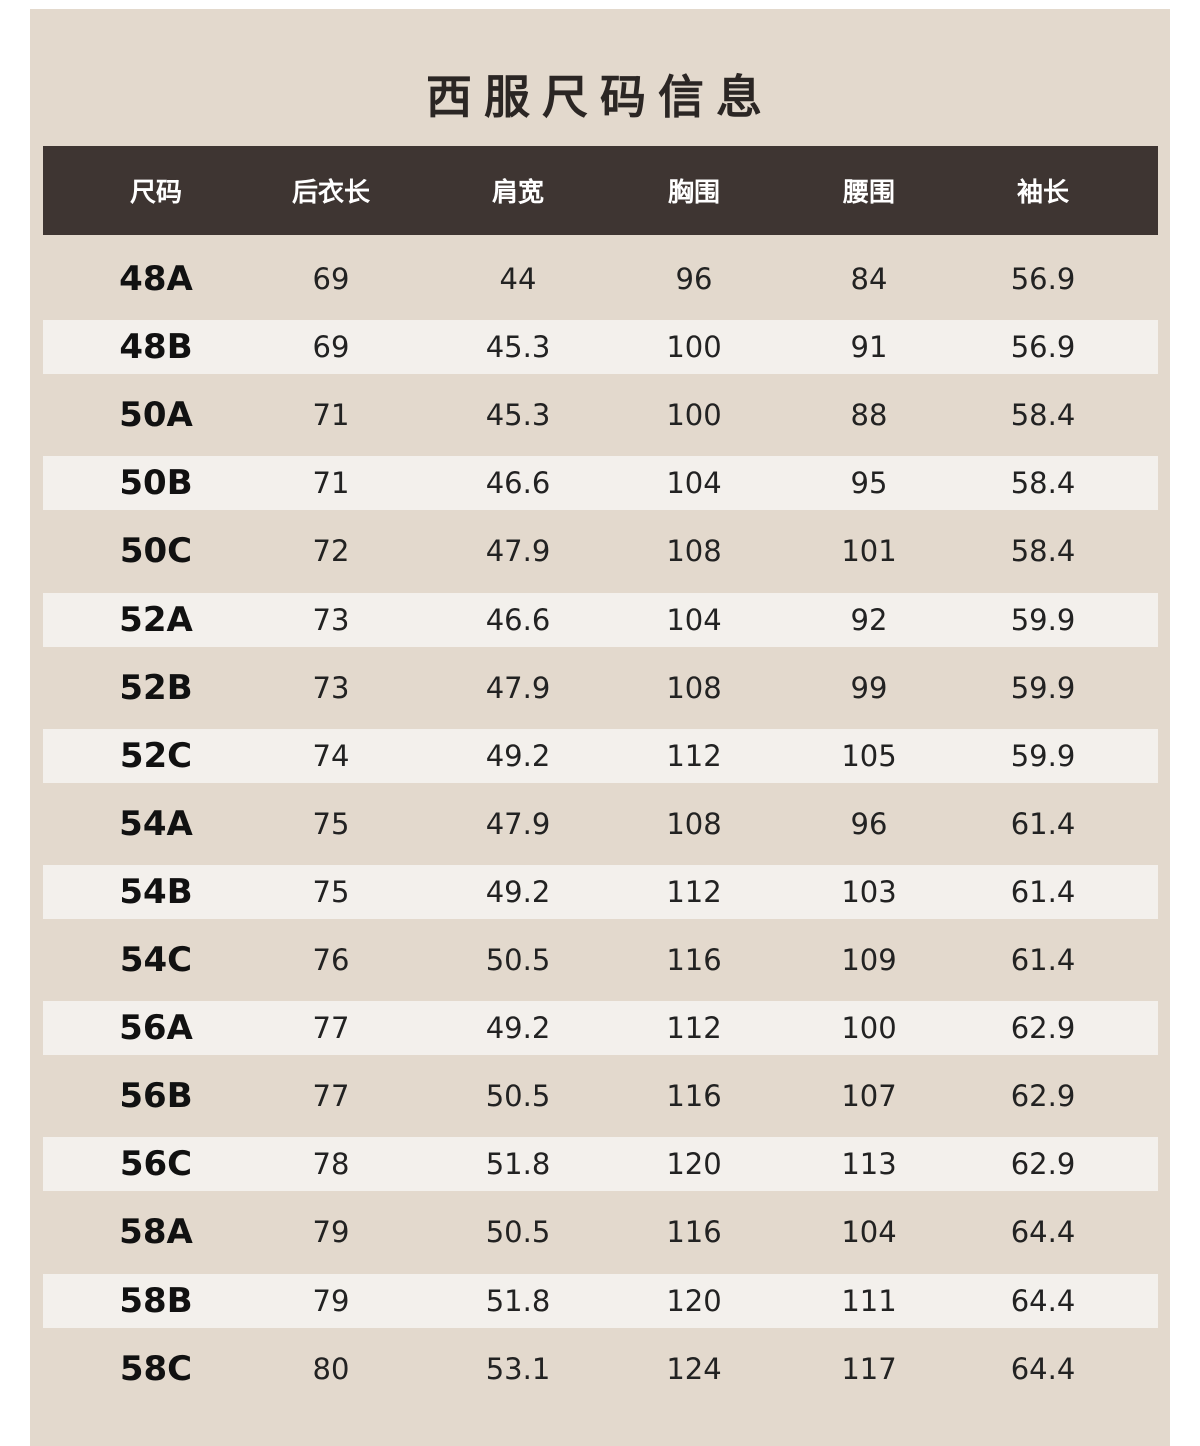 The width and height of the screenshot is (1200, 1446). Describe the element at coordinates (156, 1164) in the screenshot. I see `cell-size: 56C` at that location.